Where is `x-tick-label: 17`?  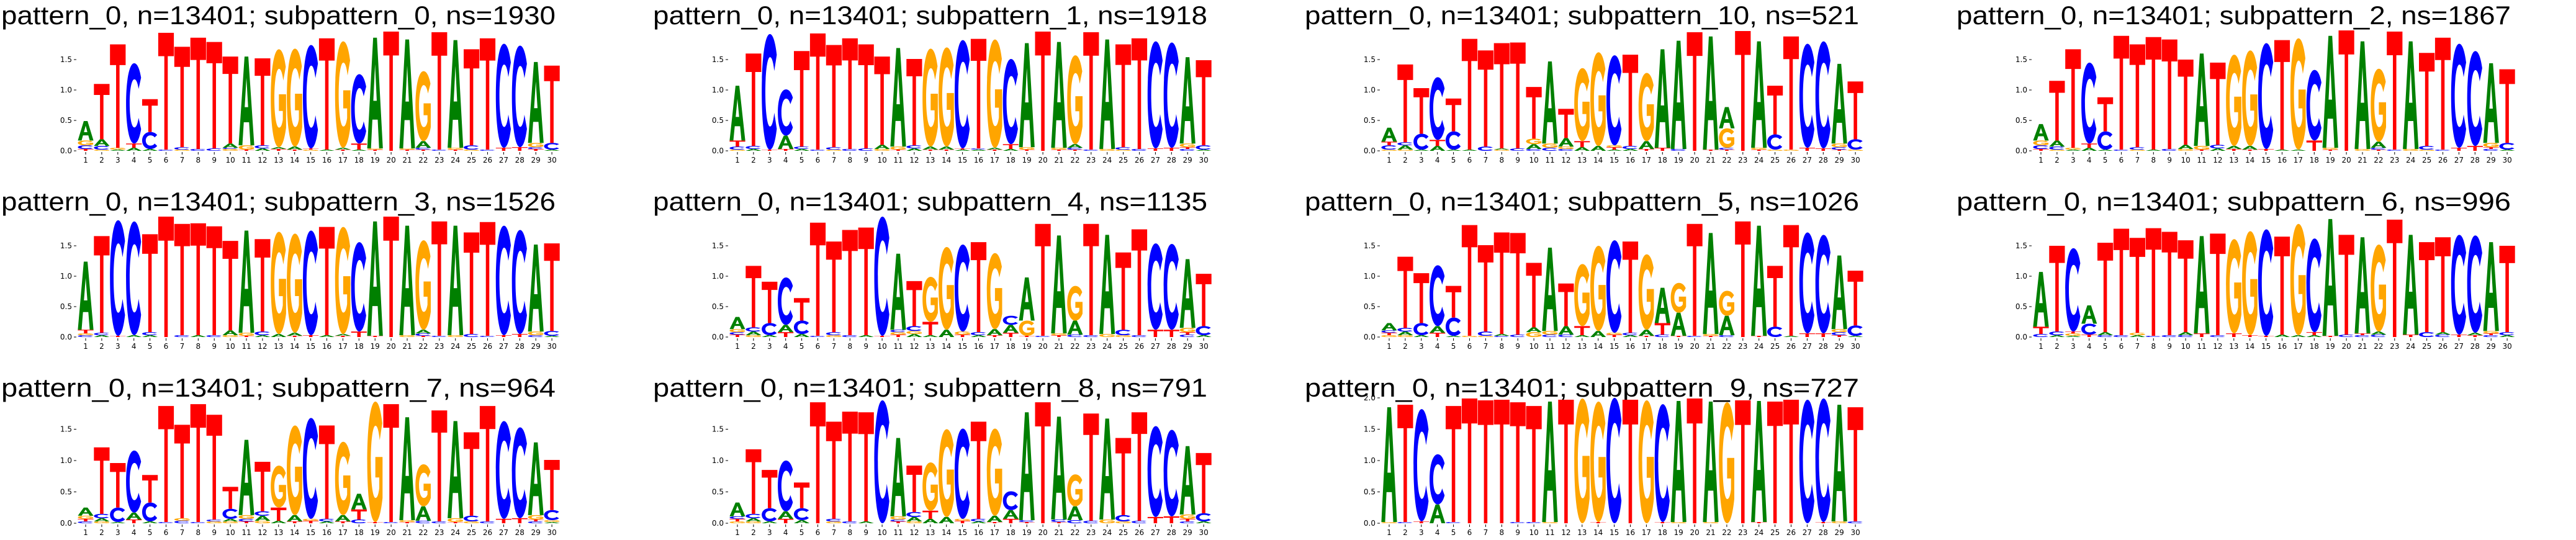 x-tick-label: 17 is located at coordinates (1646, 160).